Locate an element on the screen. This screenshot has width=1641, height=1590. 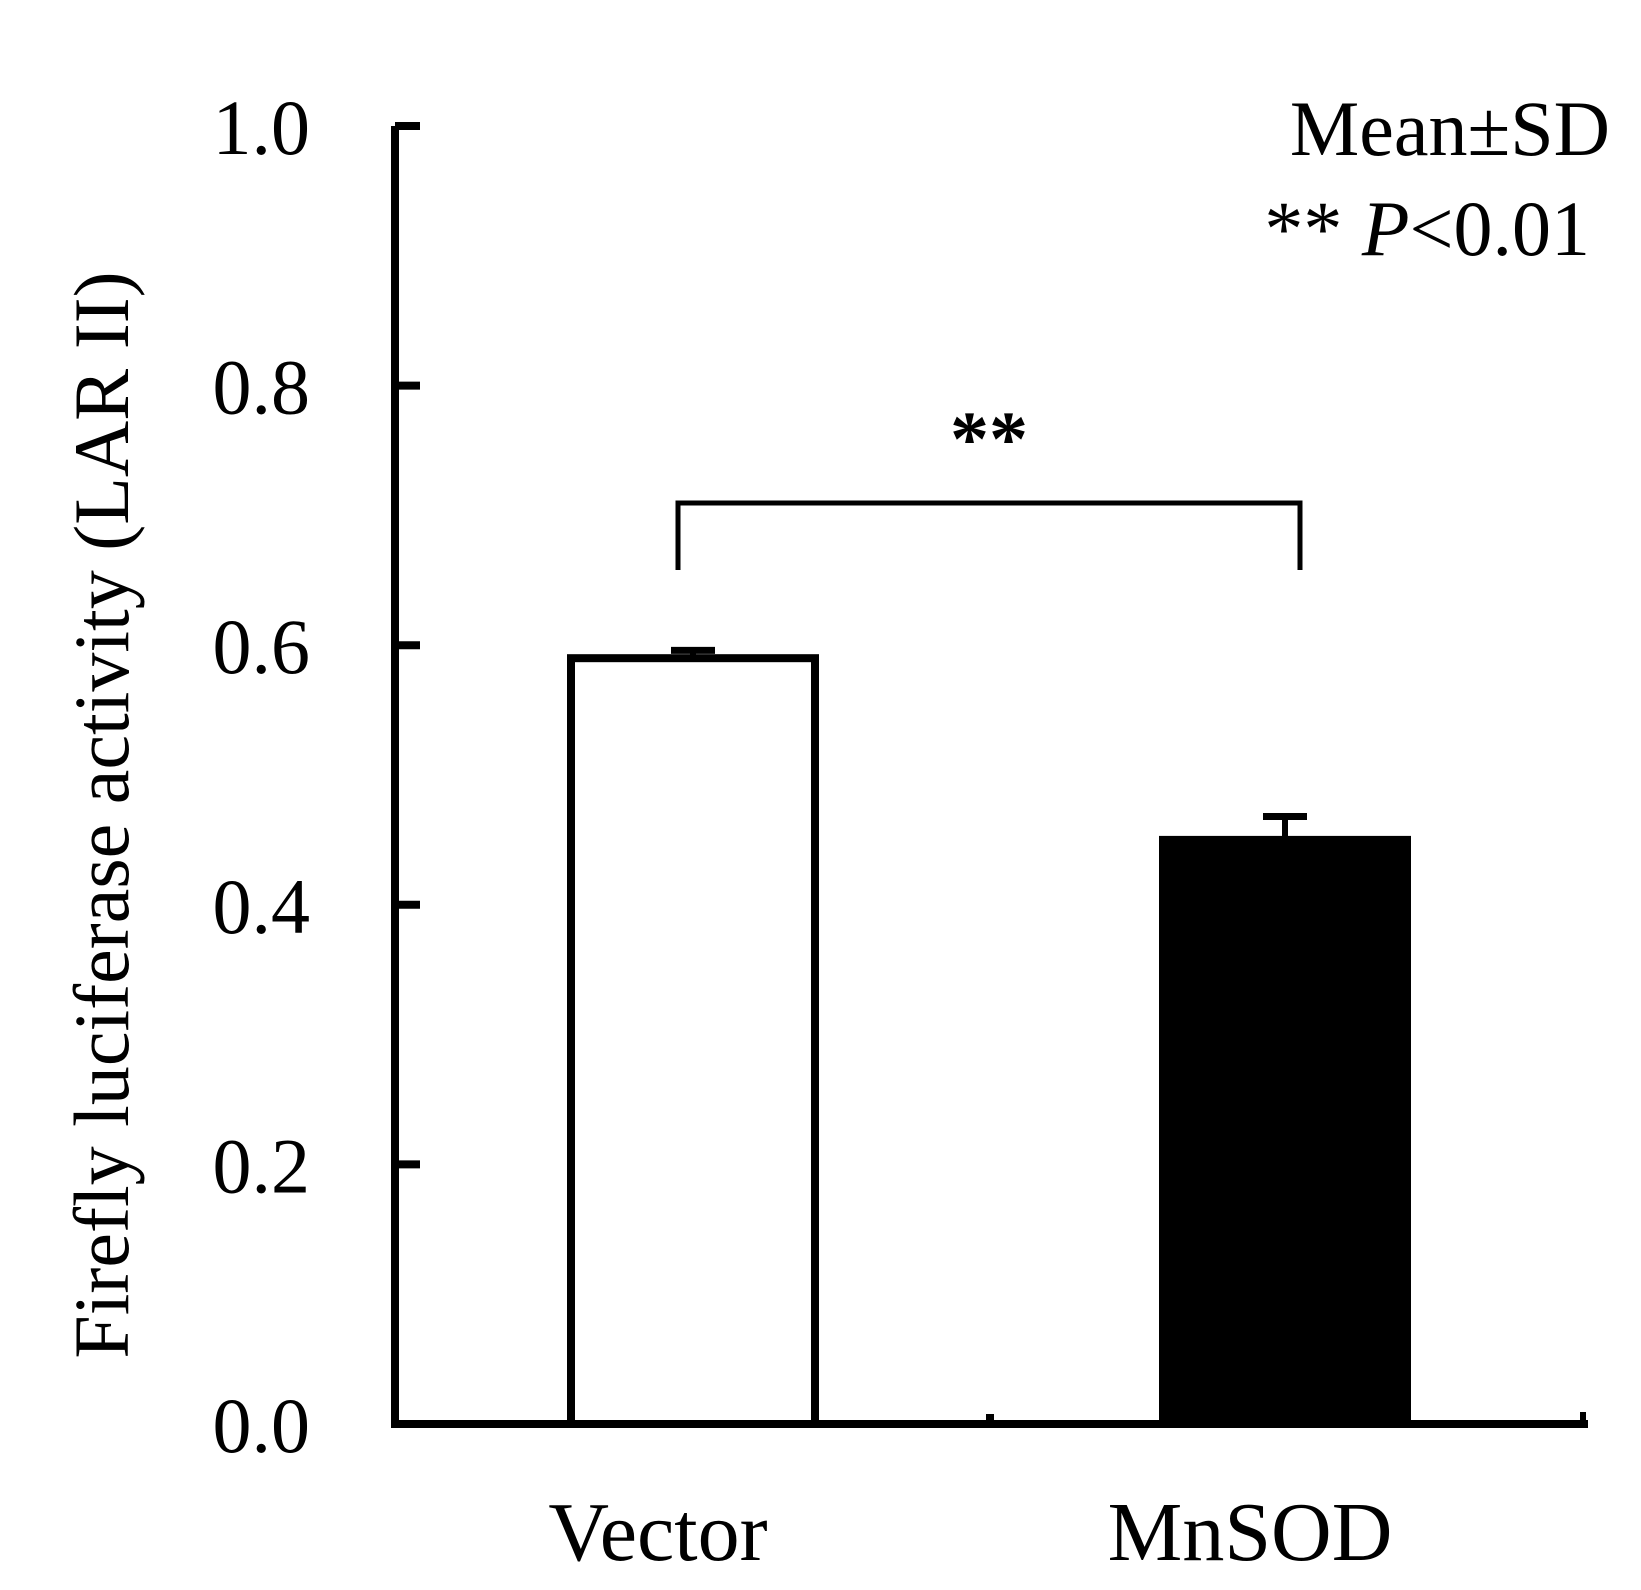
stats-legend-mean-sd: Mean±SD is located at coordinates (1450, 128).